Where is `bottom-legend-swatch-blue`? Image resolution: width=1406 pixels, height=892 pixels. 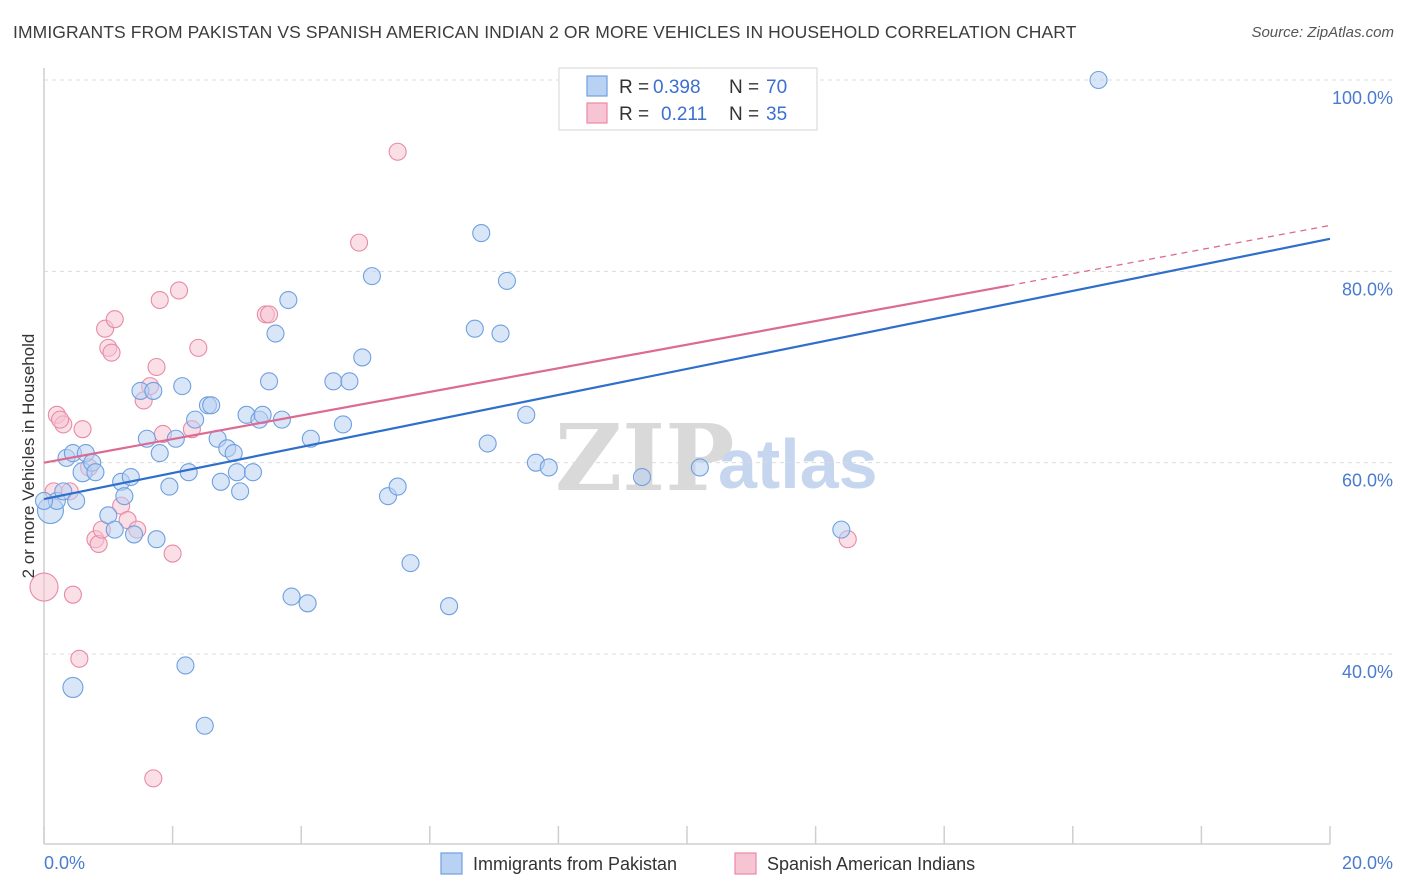
bottom-legend-swatch-blue is located at coordinates (451, 863).